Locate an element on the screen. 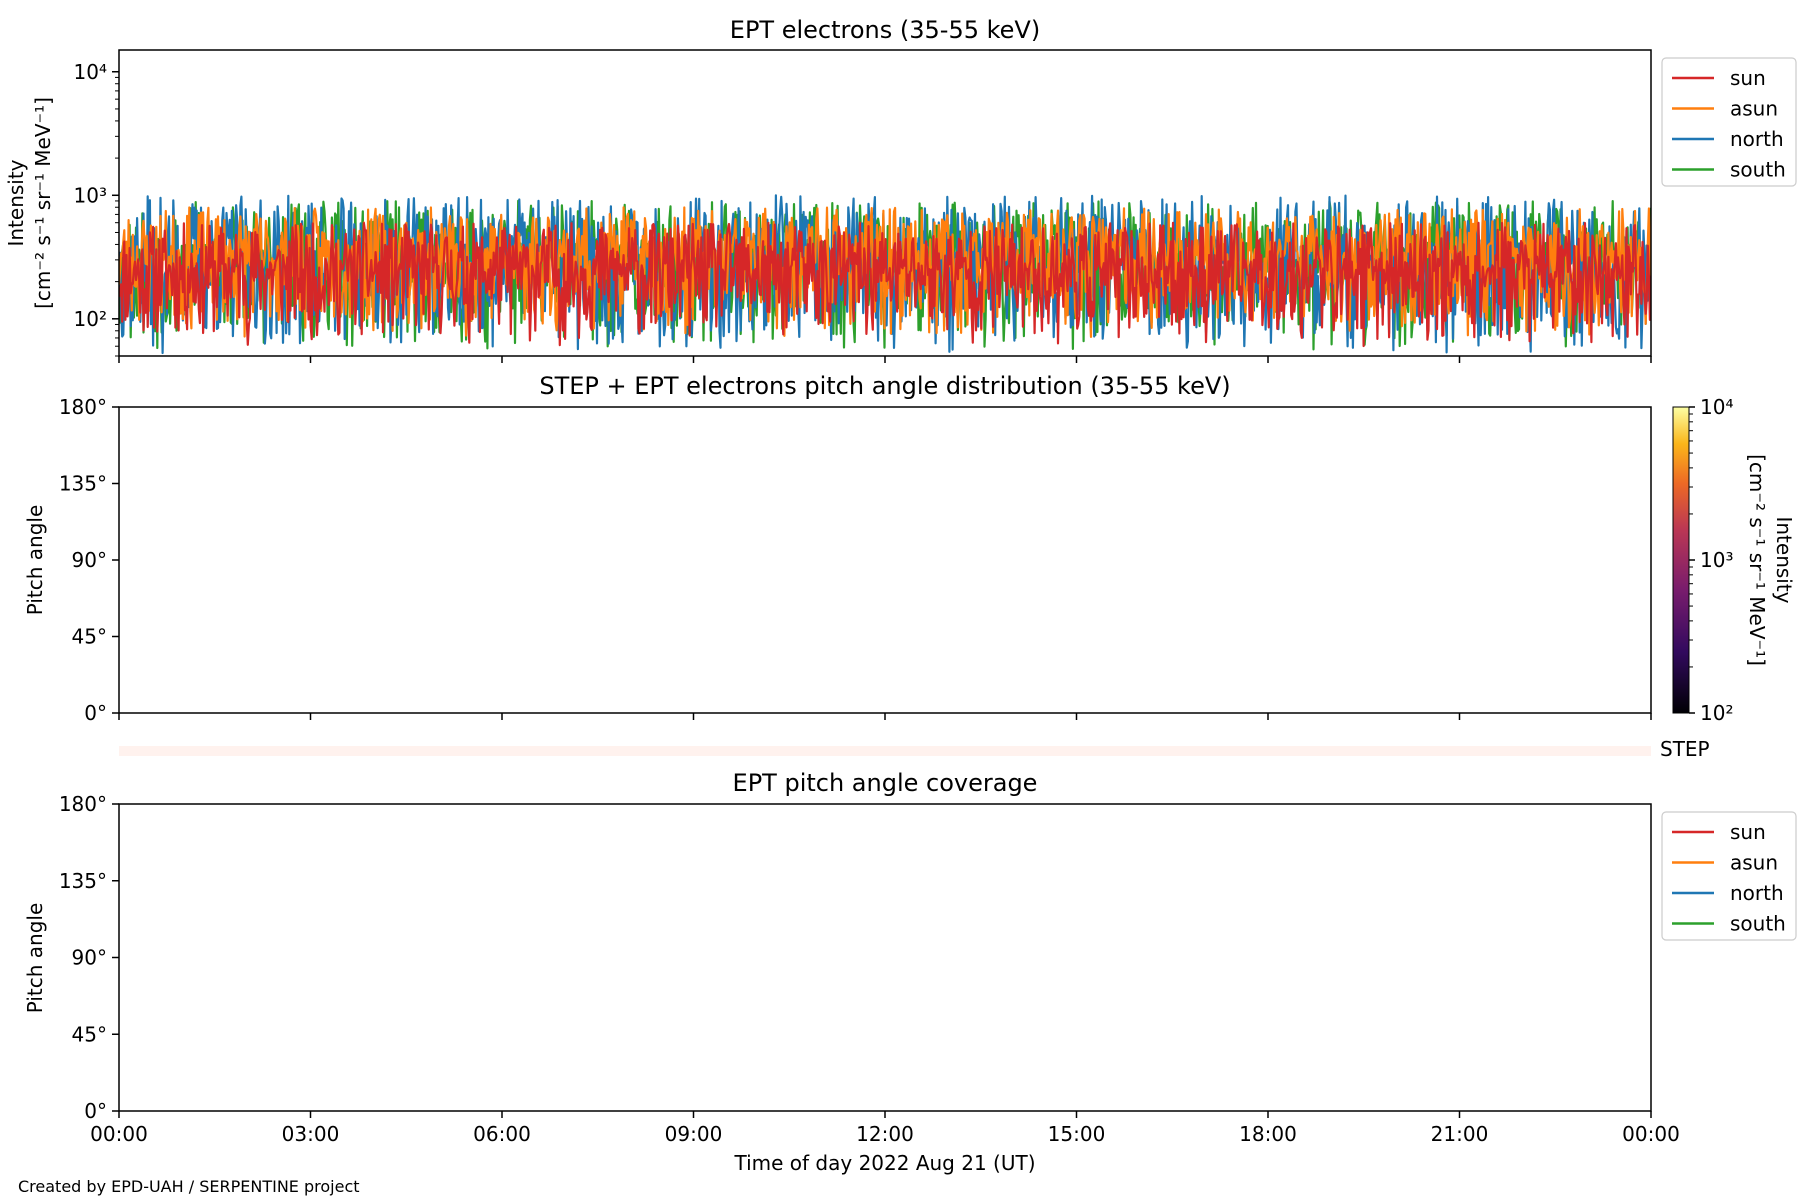 This screenshot has width=1800, height=1200. colorbar-ticks: 10² 10³ 10⁴ is located at coordinates (1711, 560).